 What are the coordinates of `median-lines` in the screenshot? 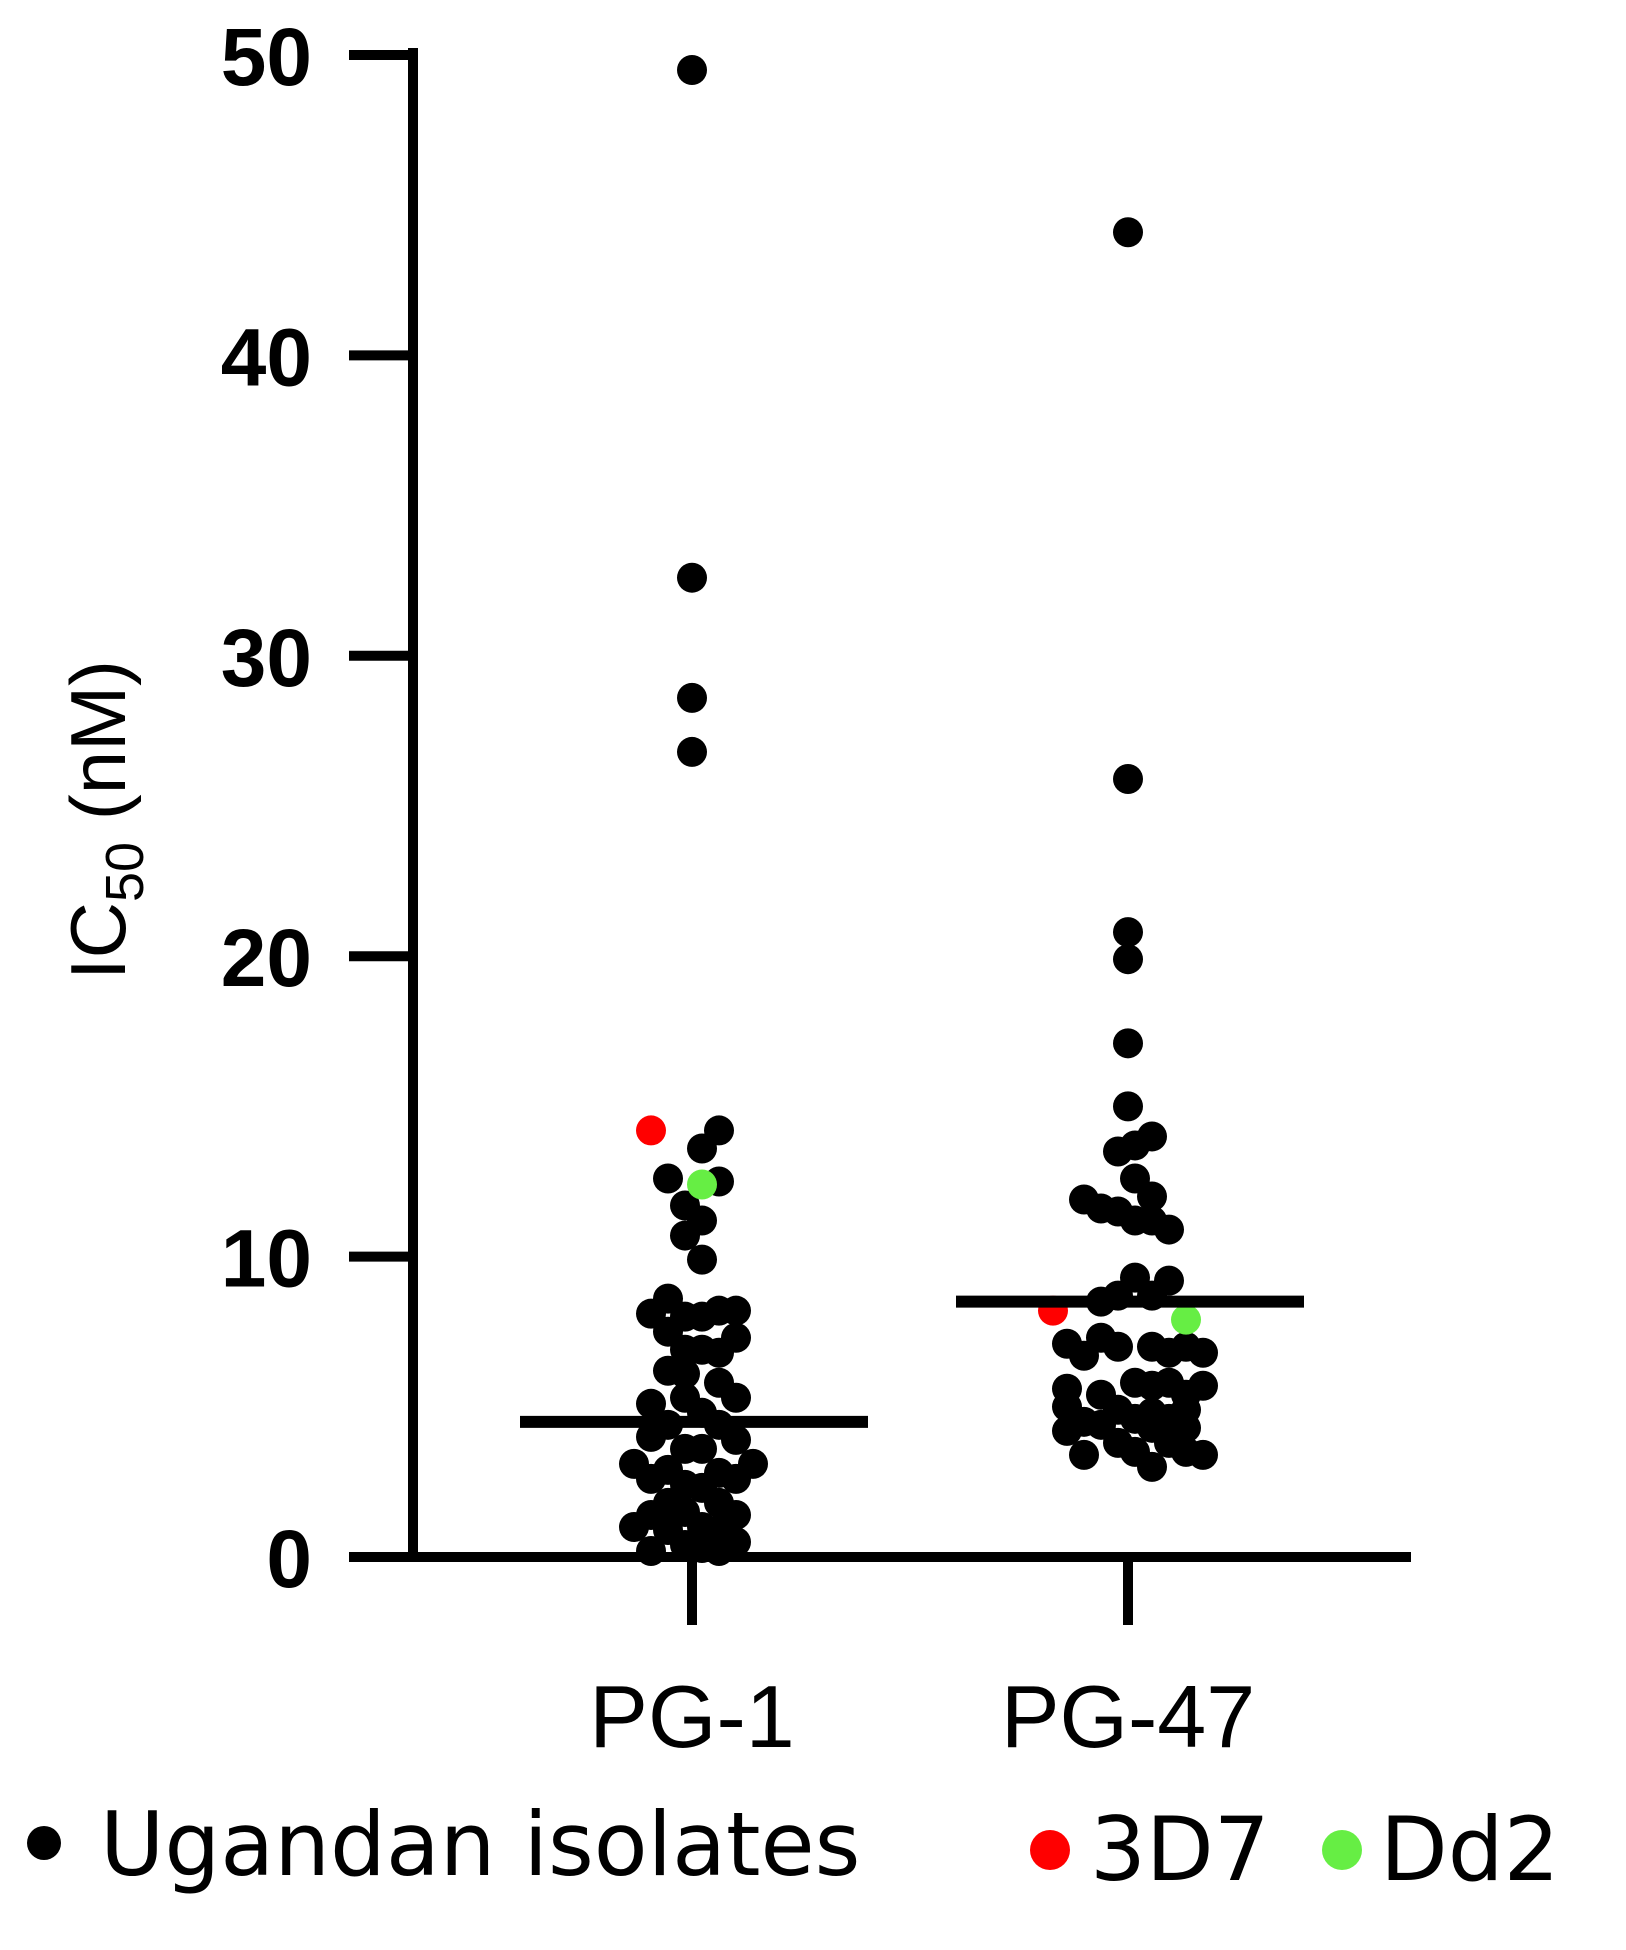 It's located at (912, 1361).